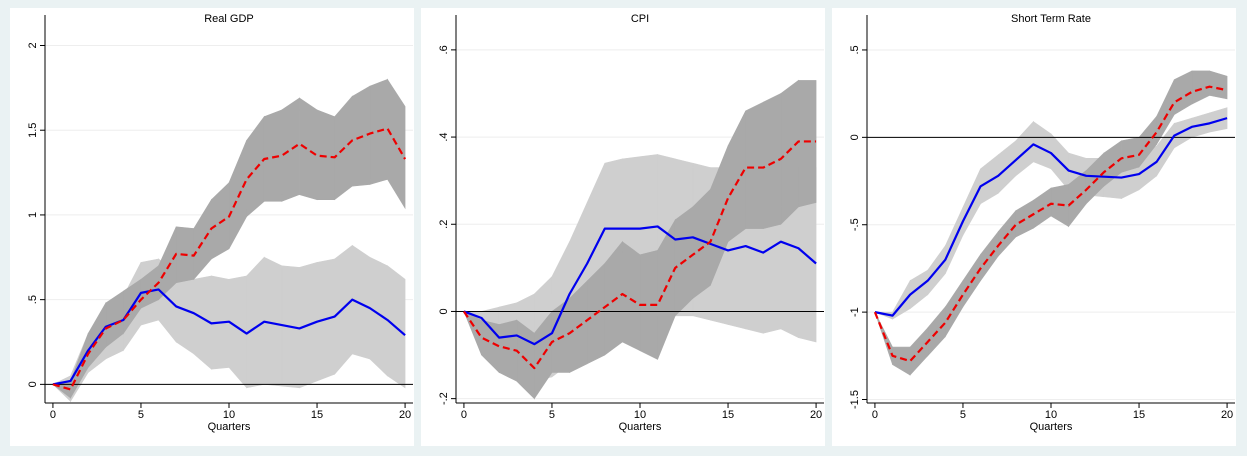 Image resolution: width=1247 pixels, height=456 pixels. Describe the element at coordinates (855, 312) in the screenshot. I see `y-tick-label: -1` at that location.